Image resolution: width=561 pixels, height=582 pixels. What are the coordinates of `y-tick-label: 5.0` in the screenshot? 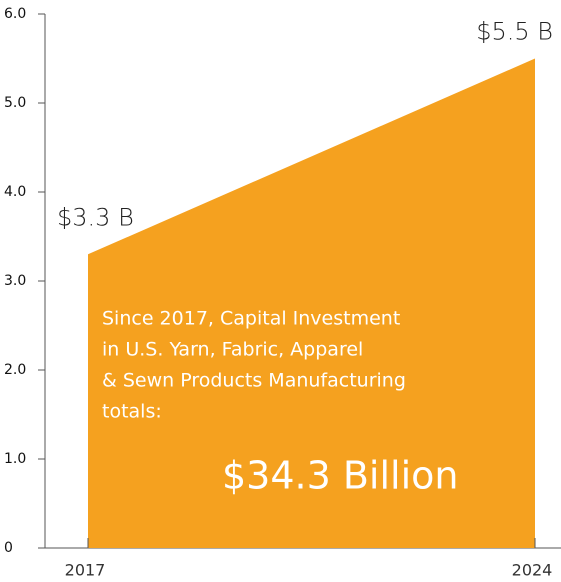 It's located at (15, 103).